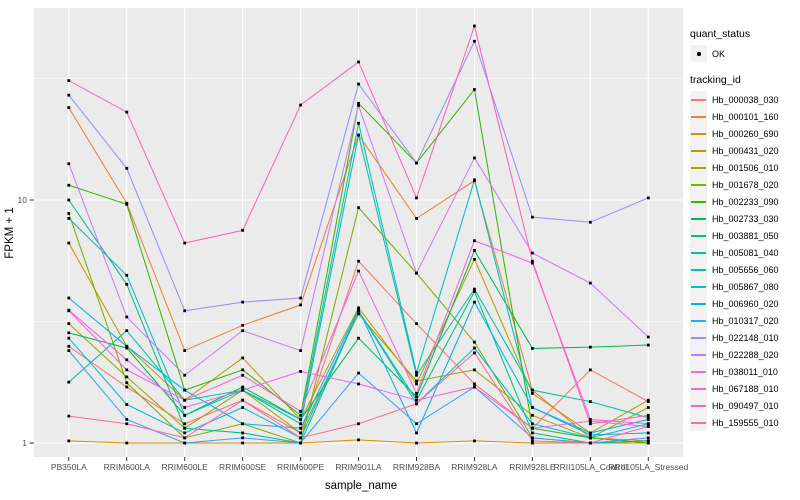 The width and height of the screenshot is (800, 500). What do you see at coordinates (745, 320) in the screenshot?
I see `legend-item-label: Hb_010317_020` at bounding box center [745, 320].